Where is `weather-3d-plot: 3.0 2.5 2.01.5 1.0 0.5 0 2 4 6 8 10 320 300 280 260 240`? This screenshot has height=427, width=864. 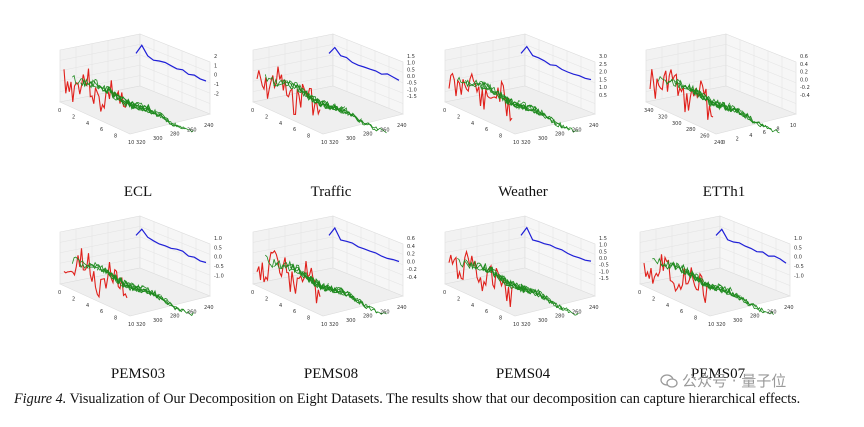 weather-3d-plot: 3.0 2.5 2.01.5 1.0 0.5 0 2 4 6 8 10 320 300 280 260 240 is located at coordinates (525, 89).